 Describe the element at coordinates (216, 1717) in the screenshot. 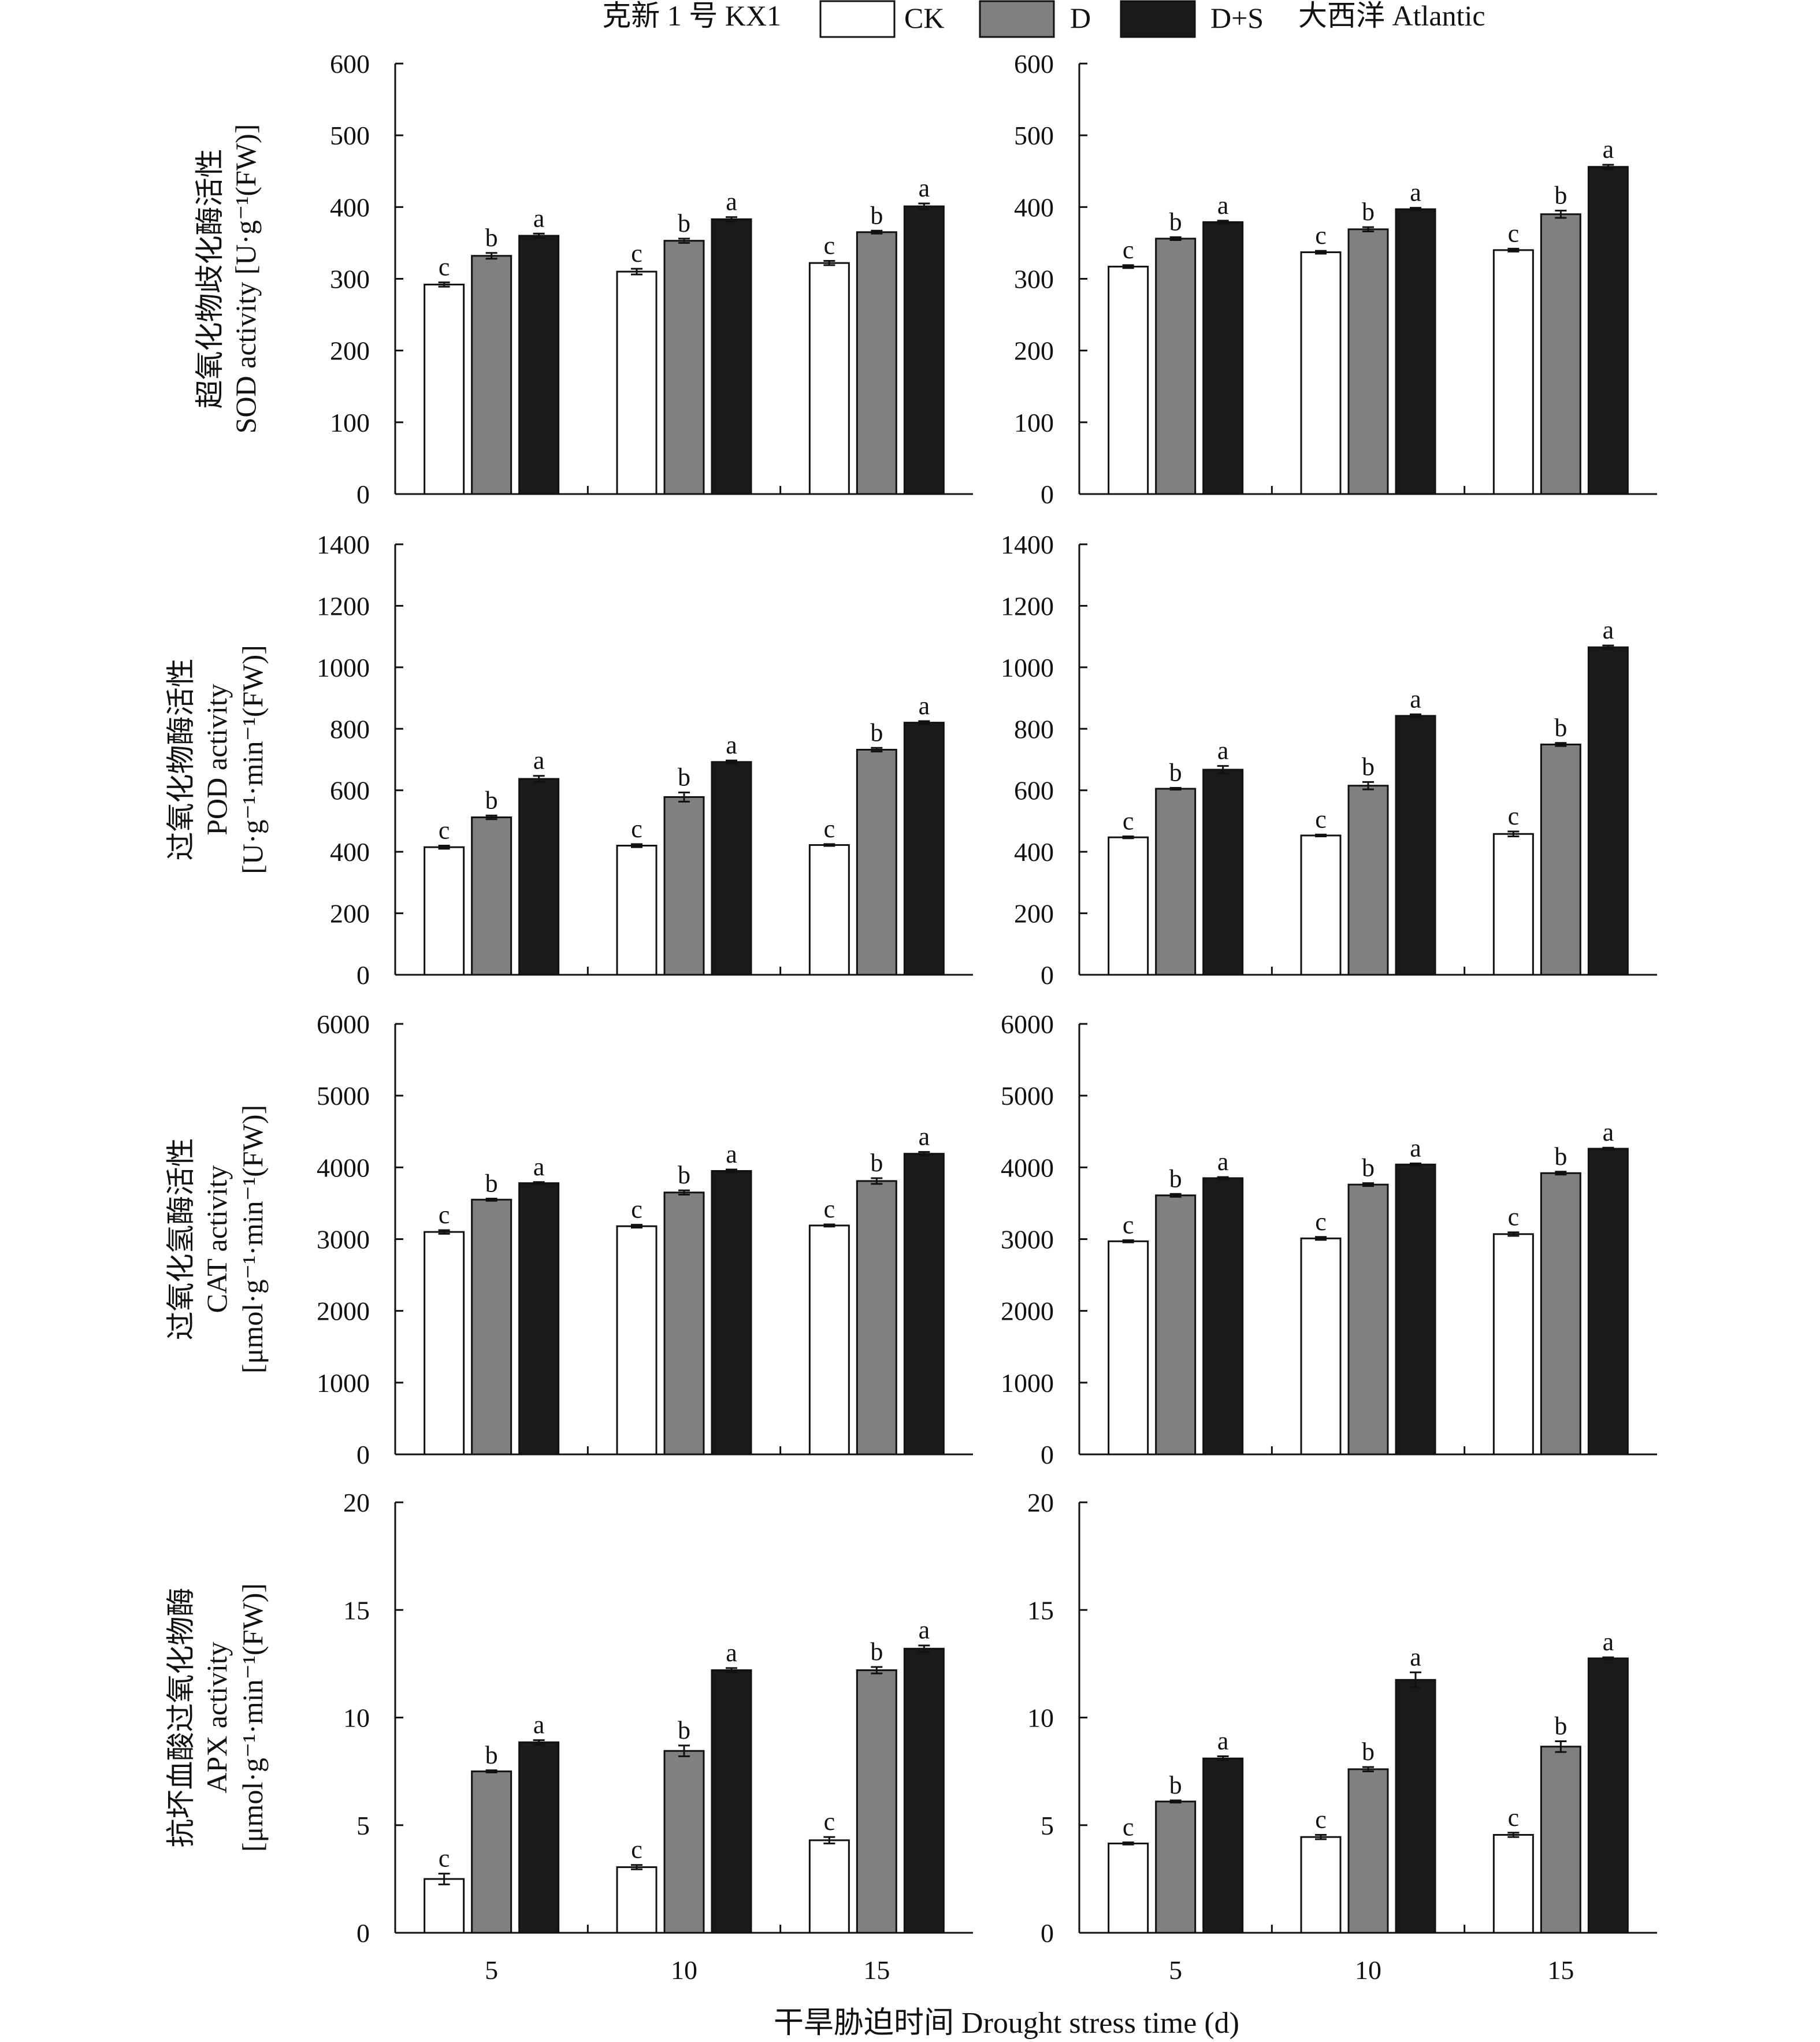

I see `y-axis-title-line: APX activity` at that location.